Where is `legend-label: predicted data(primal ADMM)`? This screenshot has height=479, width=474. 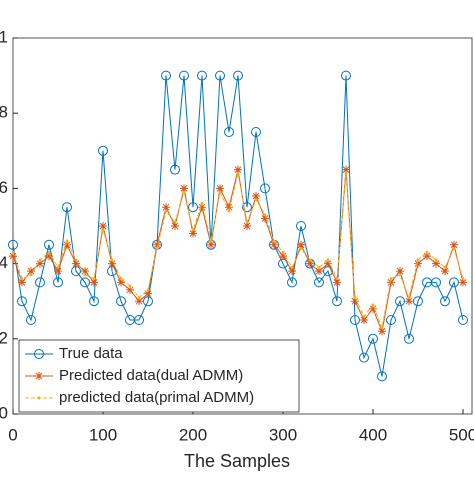
legend-label: predicted data(primal ADMM) is located at coordinates (156, 397).